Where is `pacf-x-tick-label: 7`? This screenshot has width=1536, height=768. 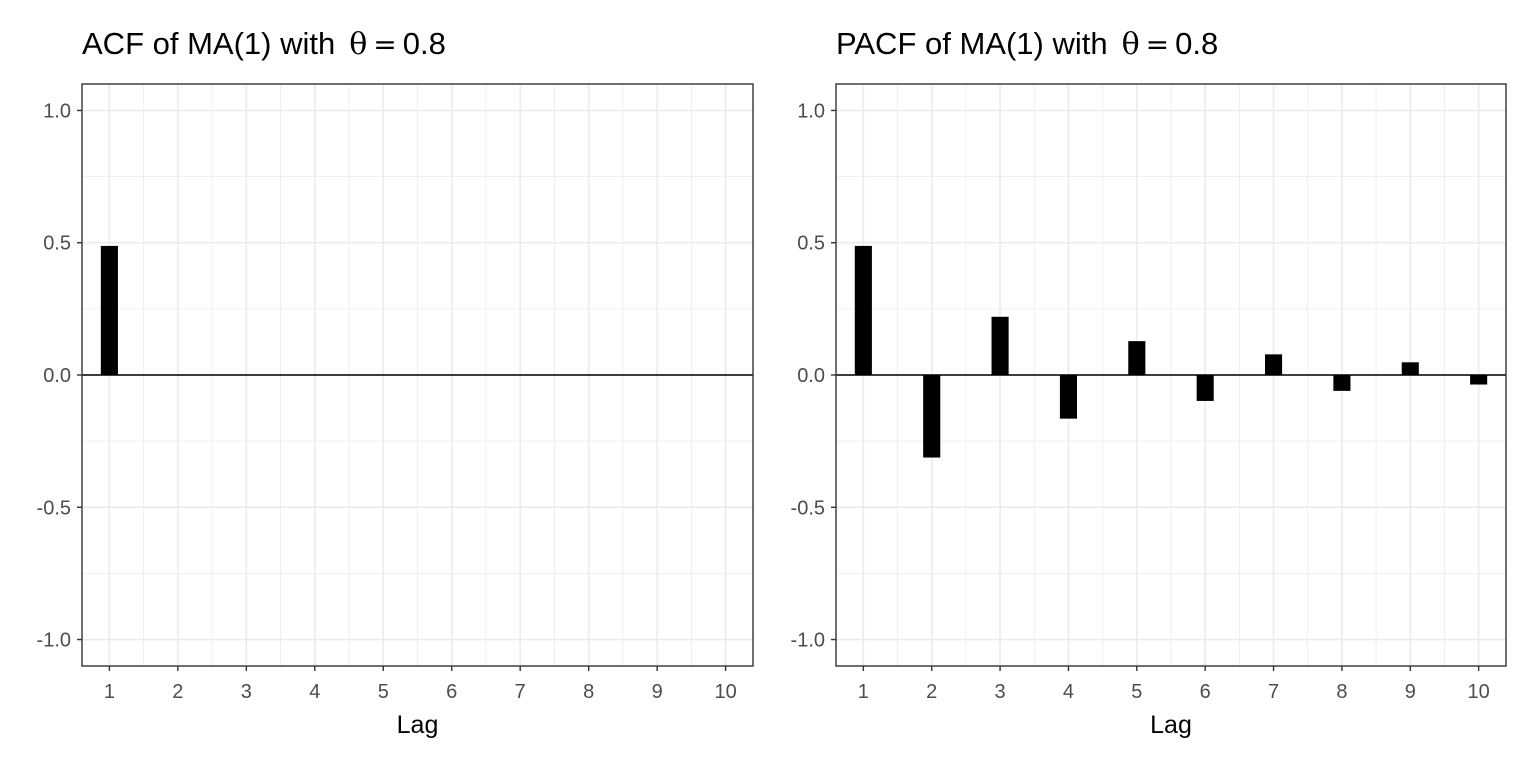
pacf-x-tick-label: 7 is located at coordinates (1273, 692).